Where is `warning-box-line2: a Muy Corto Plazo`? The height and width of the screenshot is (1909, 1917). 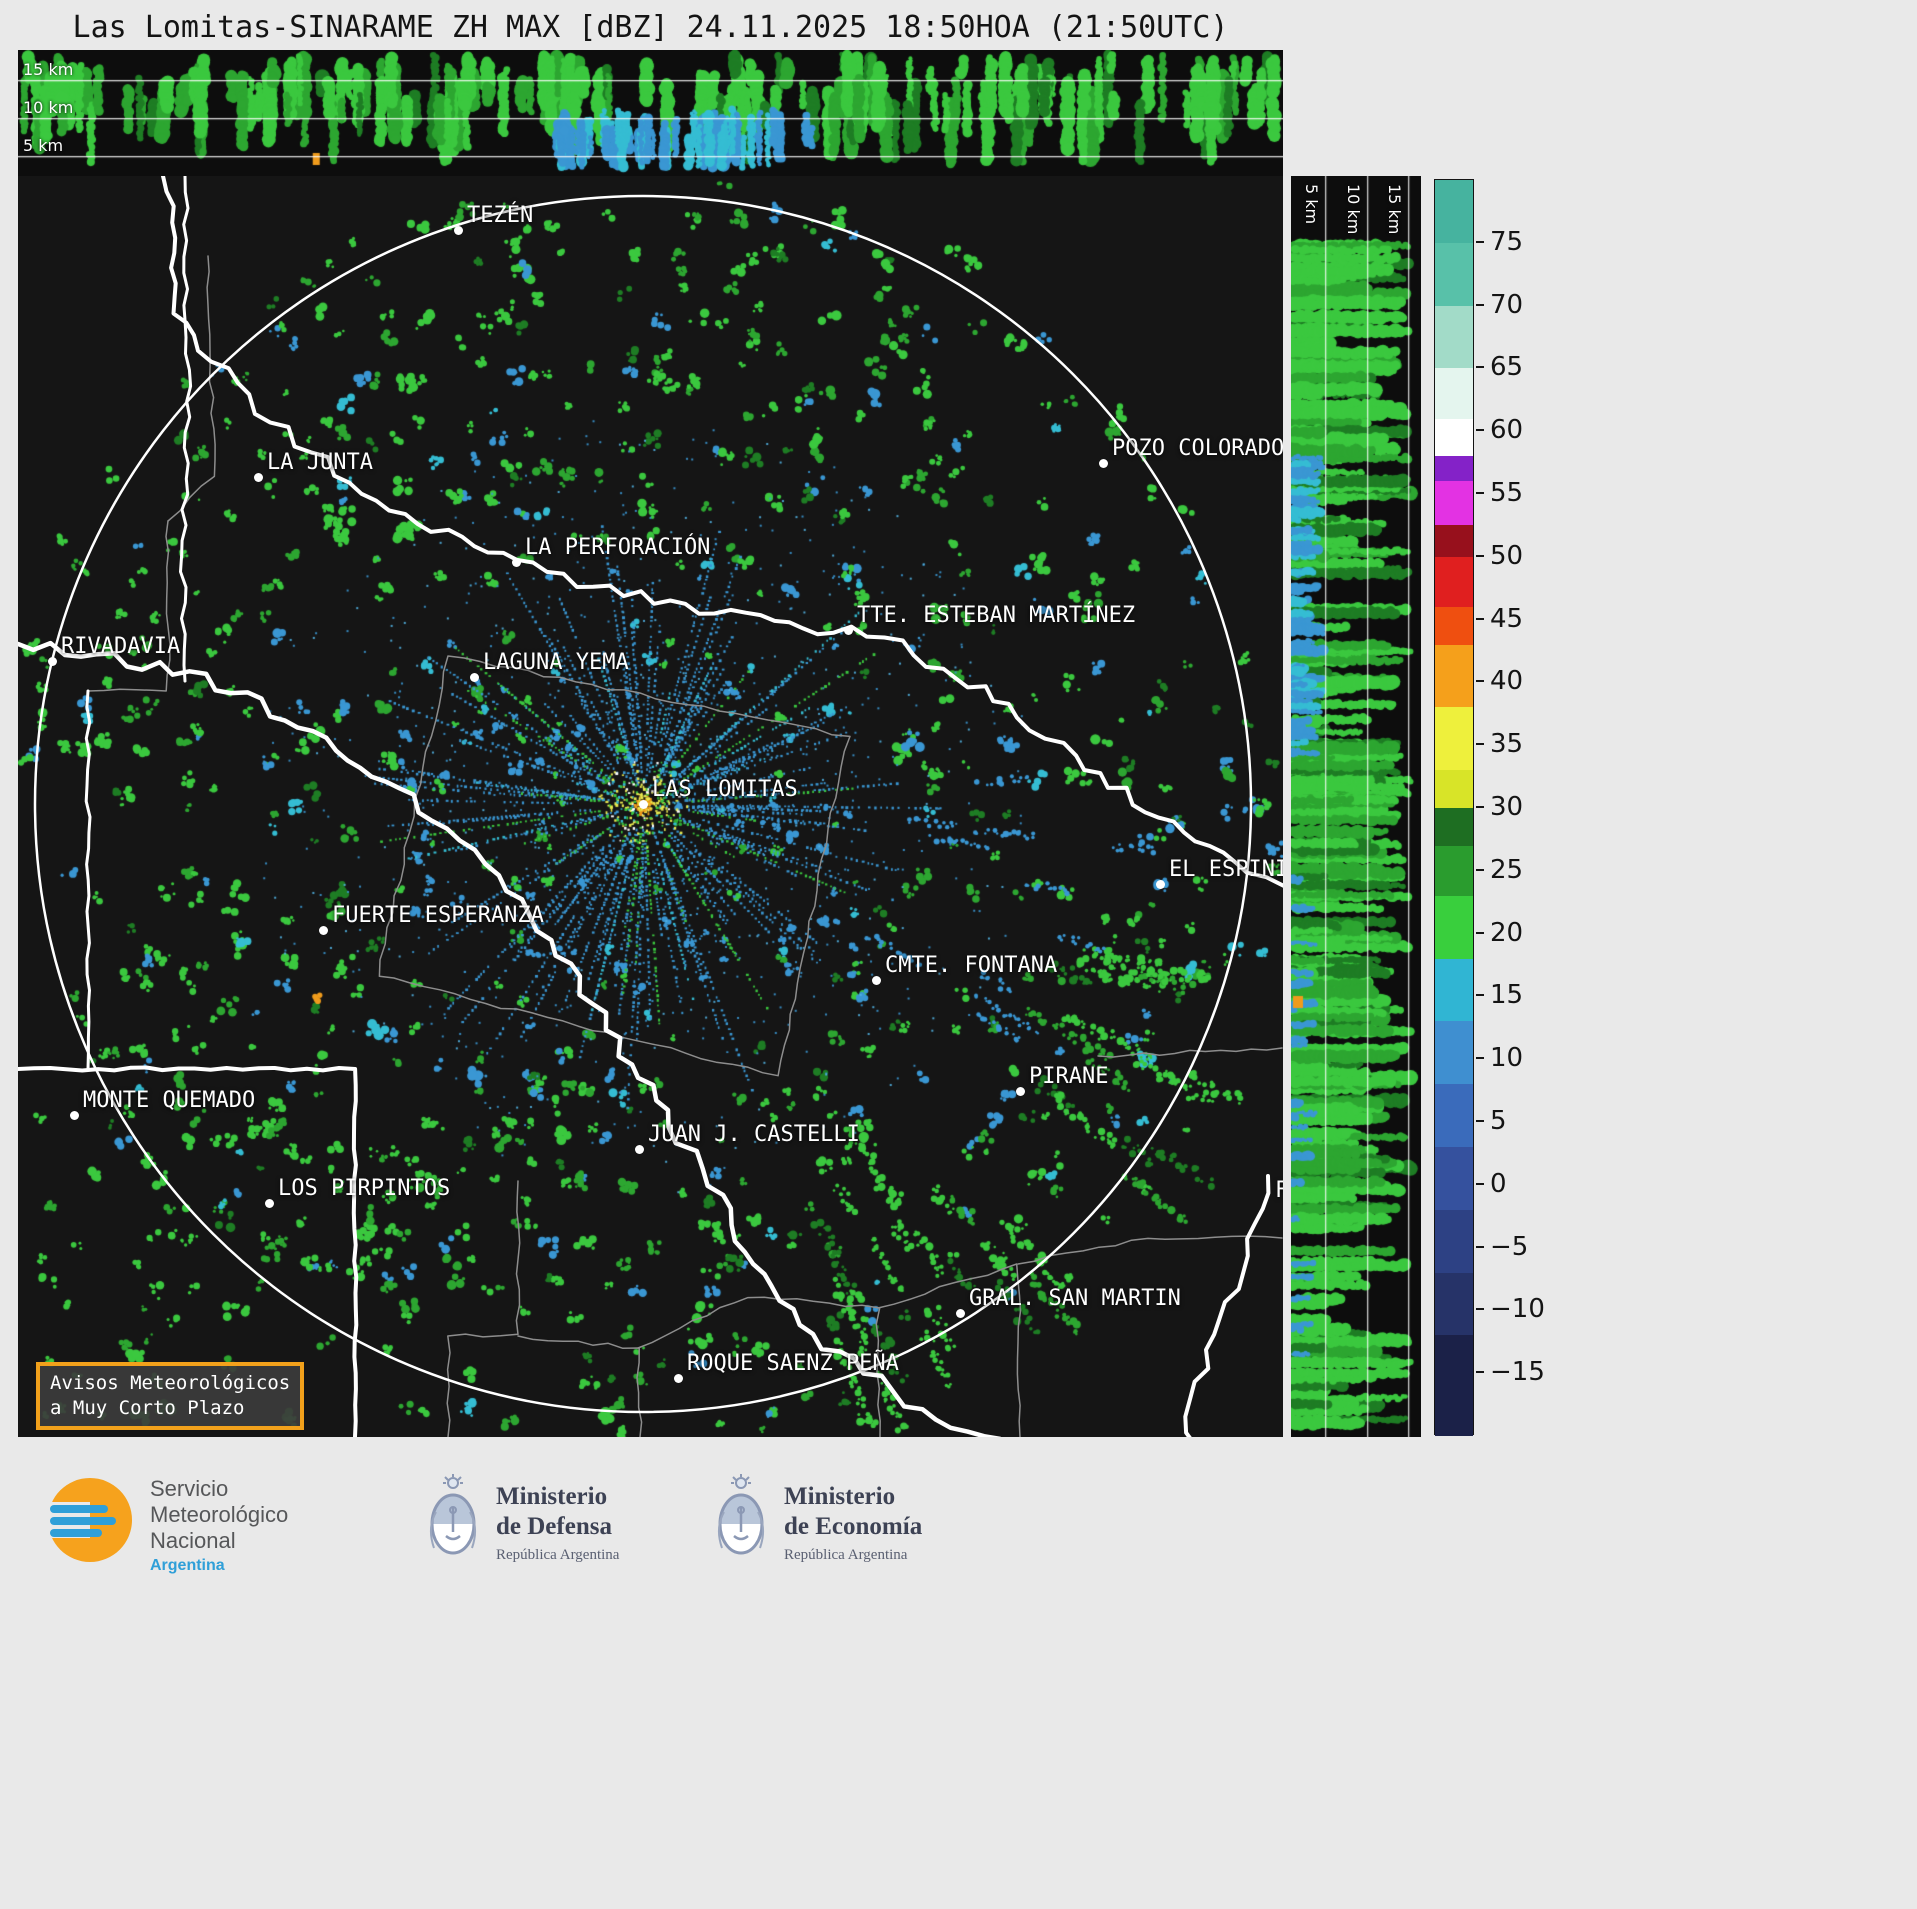 warning-box-line2: a Muy Corto Plazo is located at coordinates (147, 1408).